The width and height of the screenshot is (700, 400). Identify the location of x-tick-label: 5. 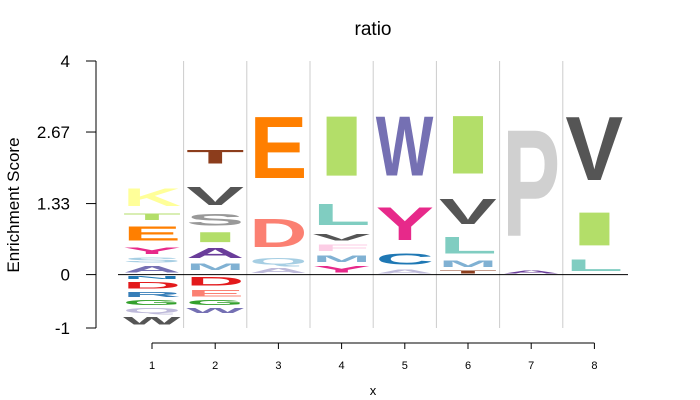
(405, 366).